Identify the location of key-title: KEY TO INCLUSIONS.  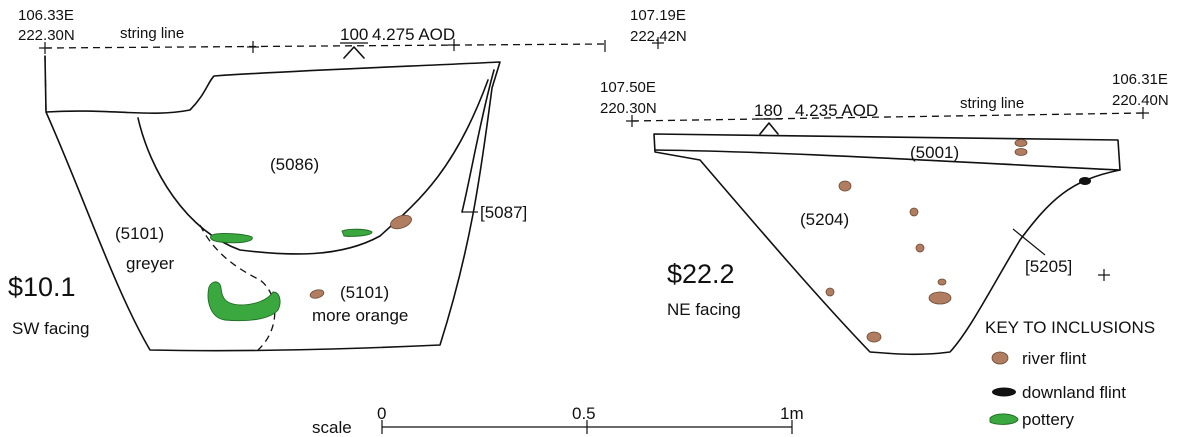
(1070, 327).